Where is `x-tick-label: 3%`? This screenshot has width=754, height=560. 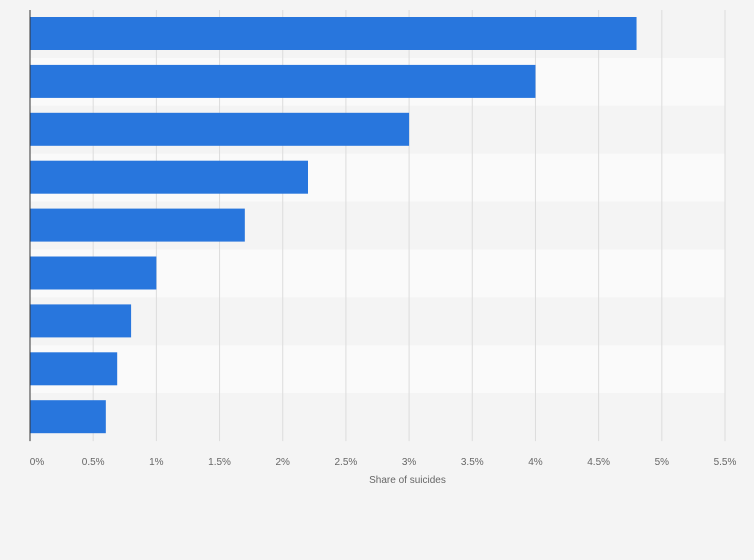 x-tick-label: 3% is located at coordinates (409, 462).